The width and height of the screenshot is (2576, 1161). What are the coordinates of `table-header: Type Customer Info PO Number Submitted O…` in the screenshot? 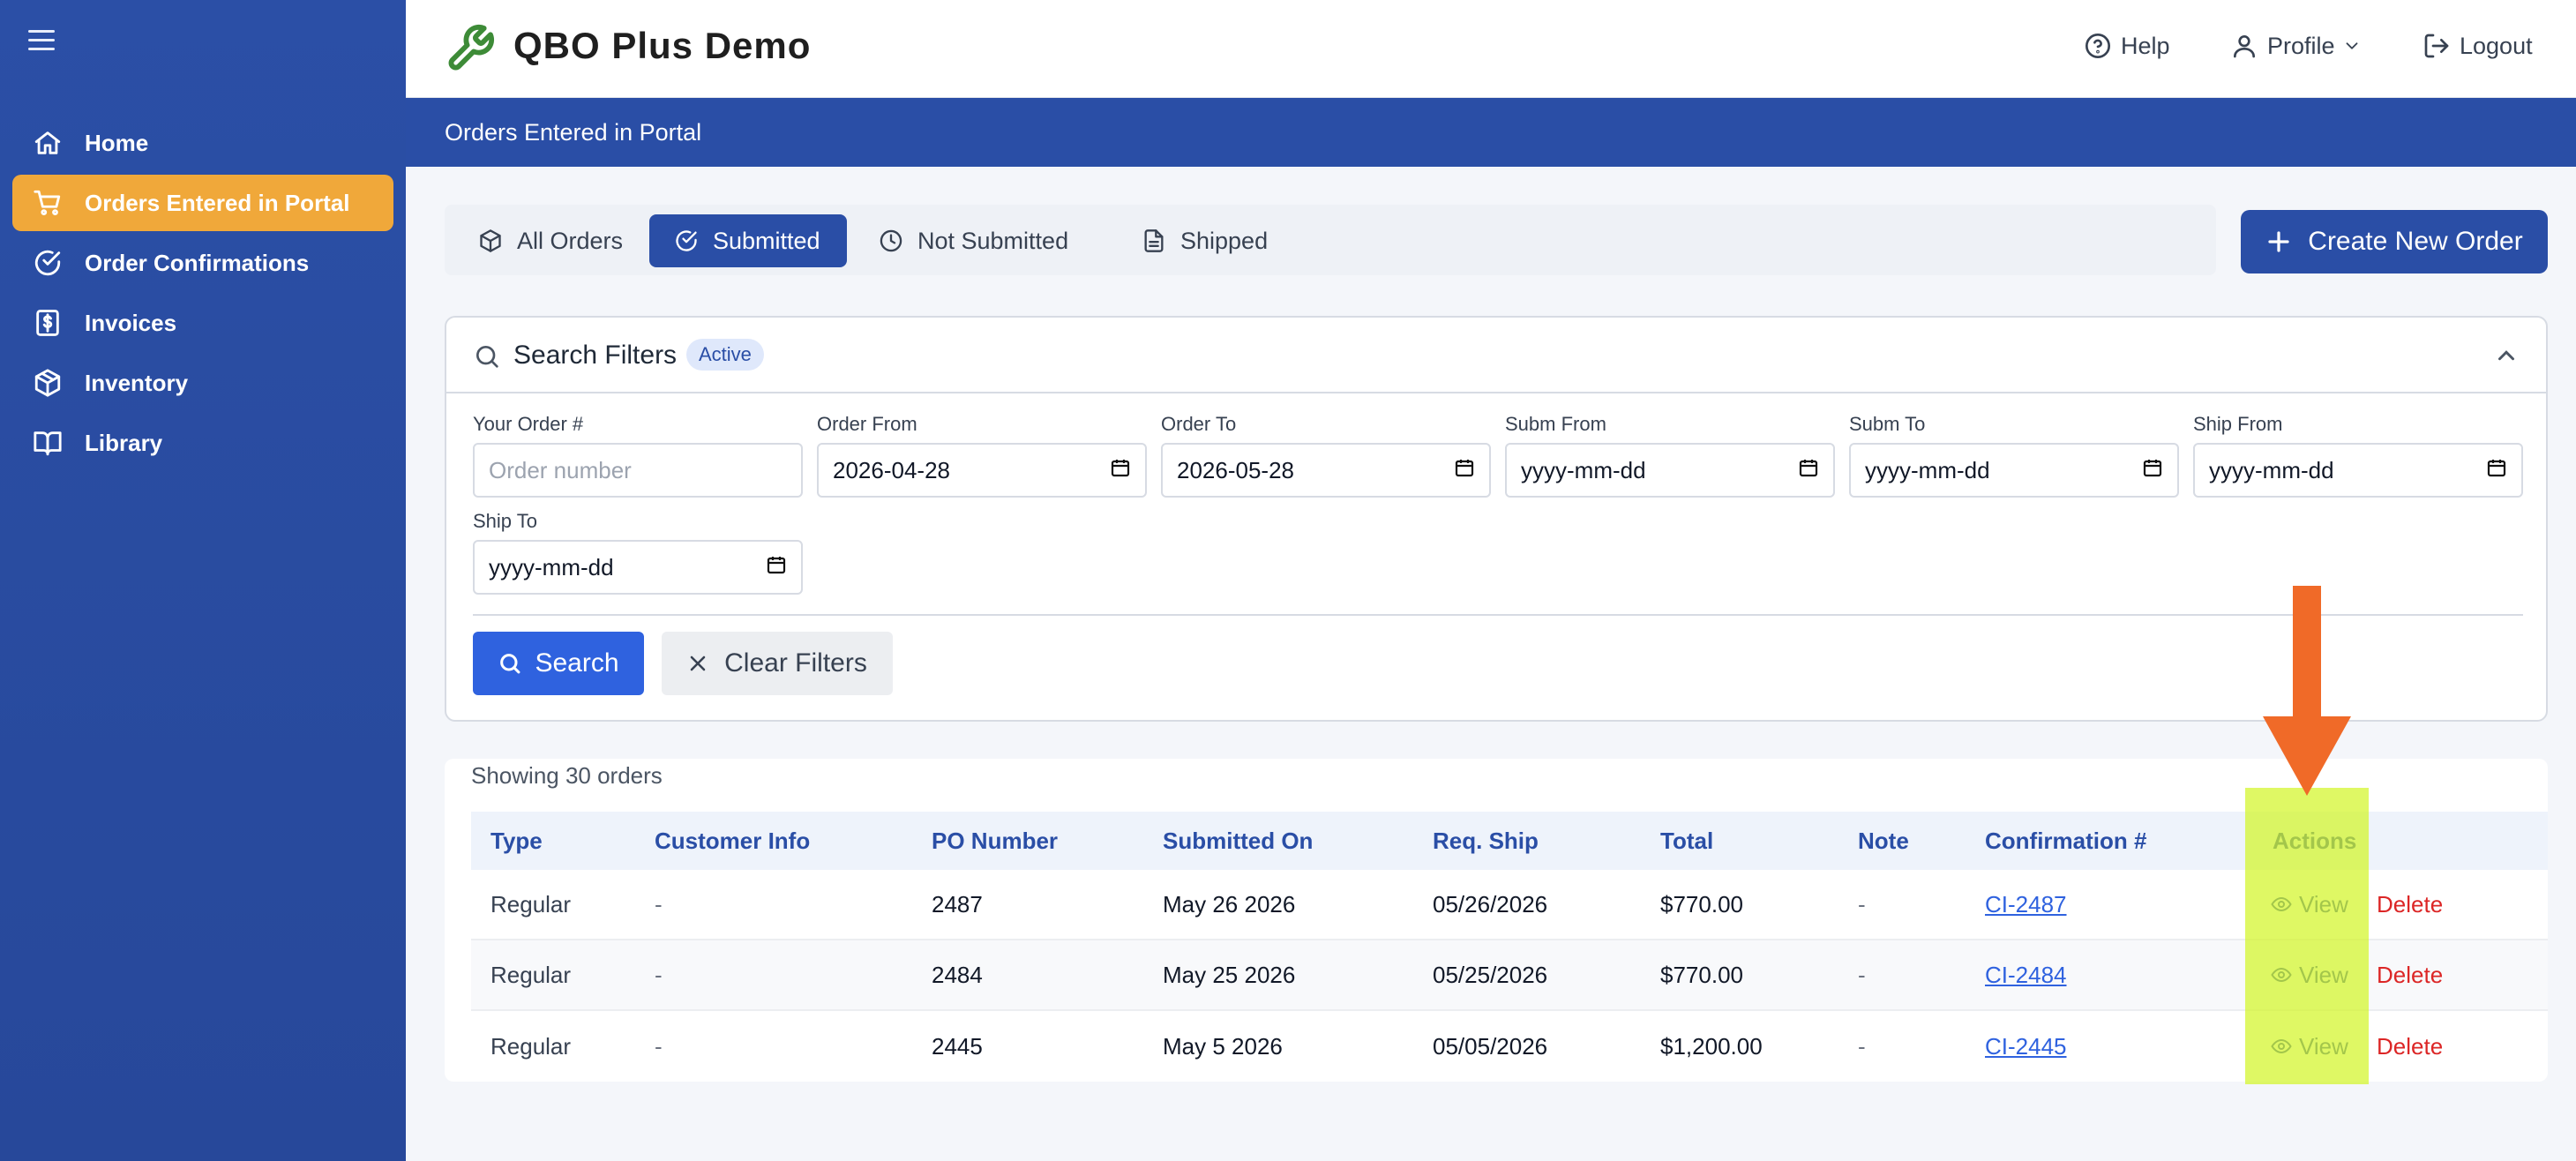 It's located at (1510, 841).